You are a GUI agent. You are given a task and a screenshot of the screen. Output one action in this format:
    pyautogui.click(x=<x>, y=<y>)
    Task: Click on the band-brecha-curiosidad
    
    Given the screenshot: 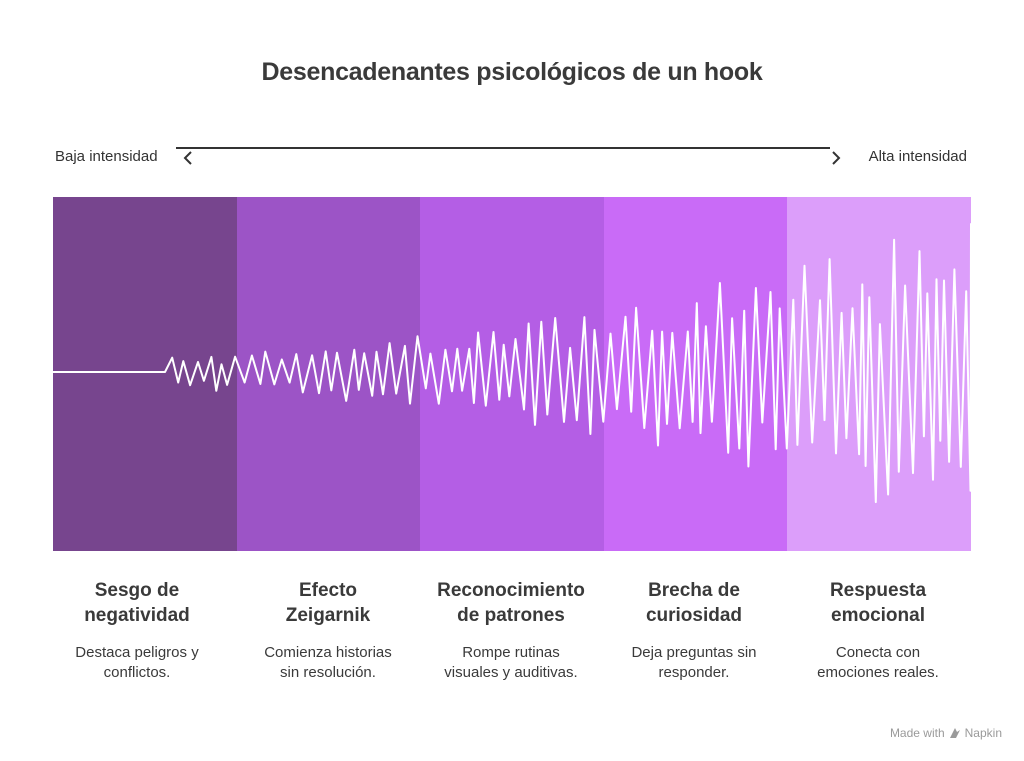 What is the action you would take?
    pyautogui.click(x=695, y=374)
    